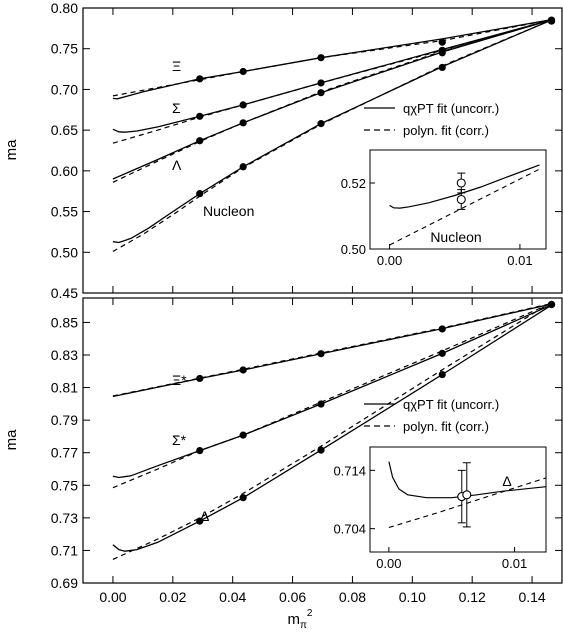  What do you see at coordinates (179, 440) in the screenshot?
I see `series-label-sigma-star: Σ*` at bounding box center [179, 440].